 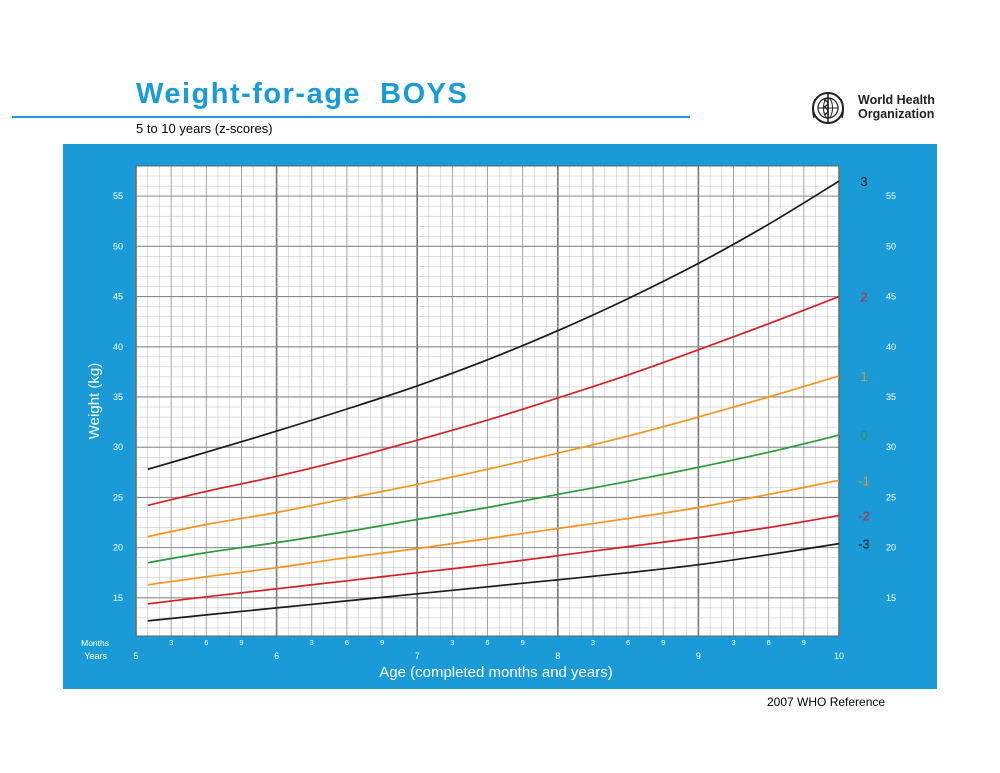 I want to click on y-tick-label-left: 20, so click(x=118, y=548).